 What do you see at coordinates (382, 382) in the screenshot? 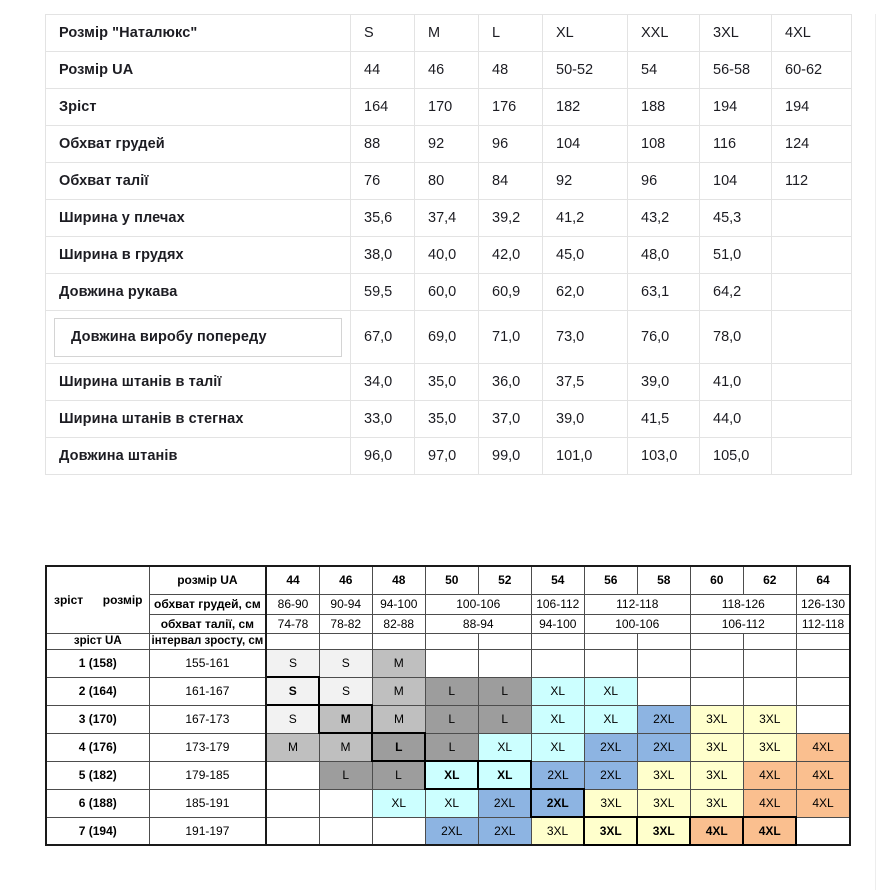
I see `measurement-value: 34,0` at bounding box center [382, 382].